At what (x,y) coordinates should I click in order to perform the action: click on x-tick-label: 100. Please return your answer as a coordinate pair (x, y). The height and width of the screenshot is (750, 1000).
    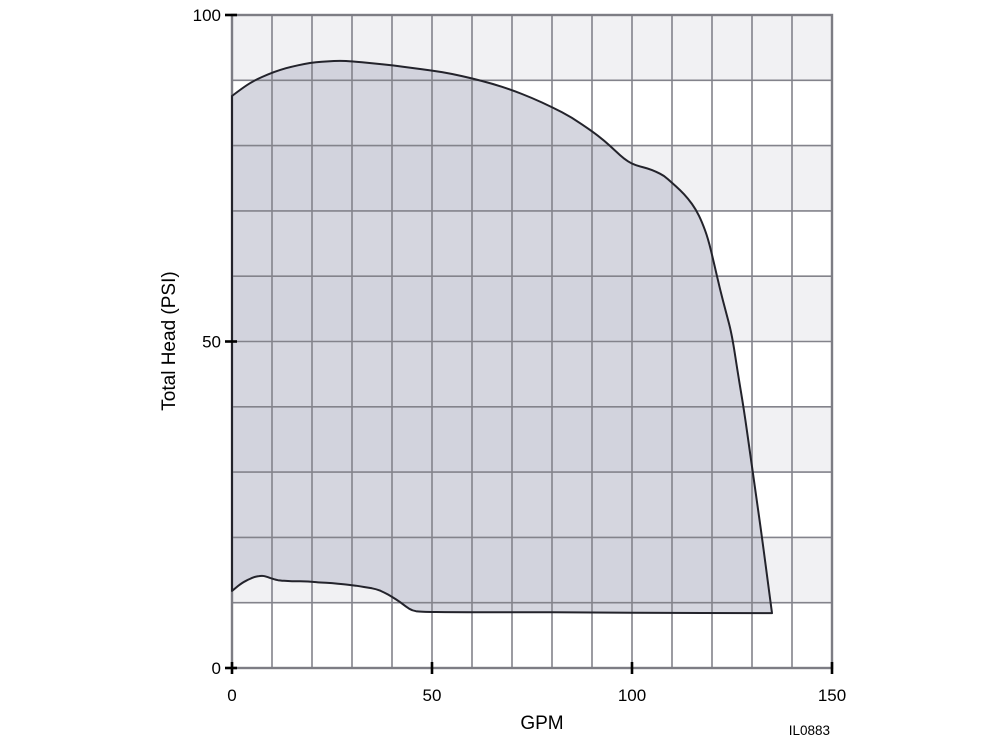
    Looking at the image, I should click on (632, 695).